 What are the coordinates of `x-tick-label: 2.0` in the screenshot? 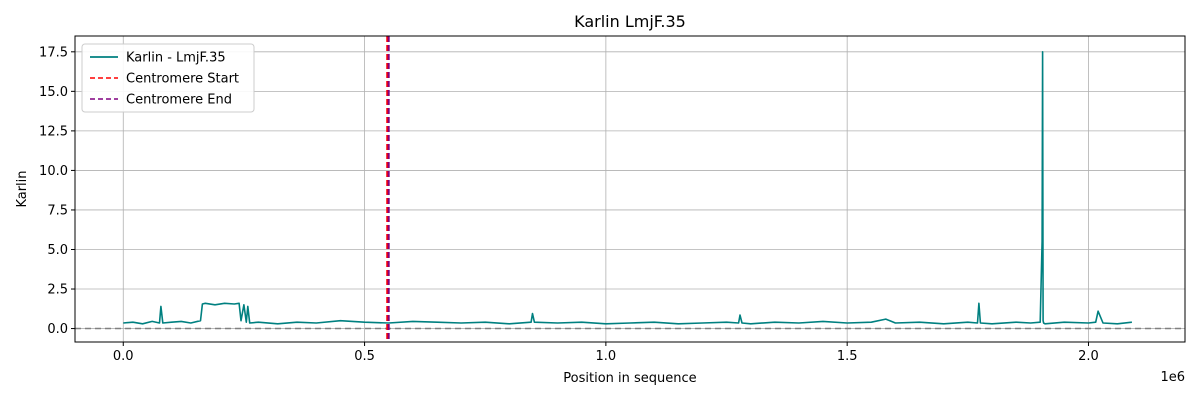 It's located at (1088, 356).